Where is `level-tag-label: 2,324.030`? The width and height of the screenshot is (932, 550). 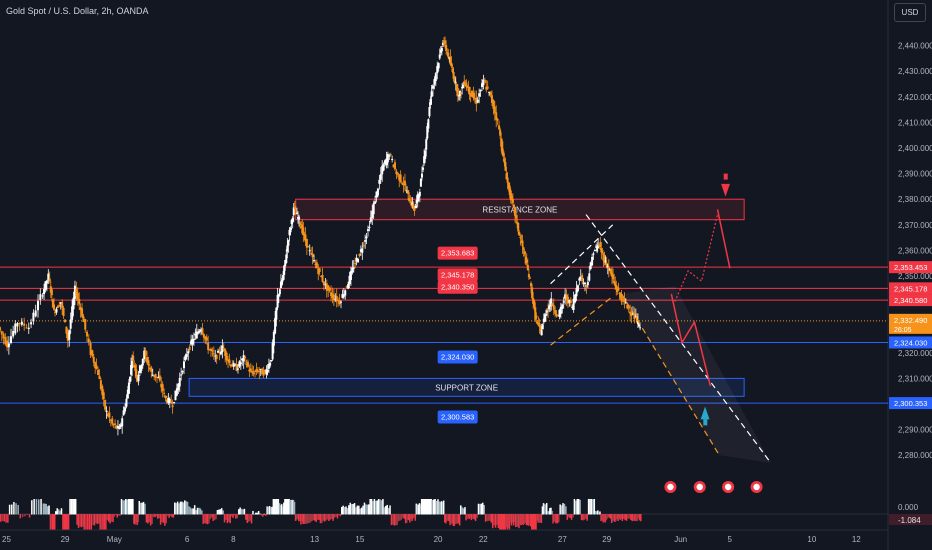
level-tag-label: 2,324.030 is located at coordinates (457, 356).